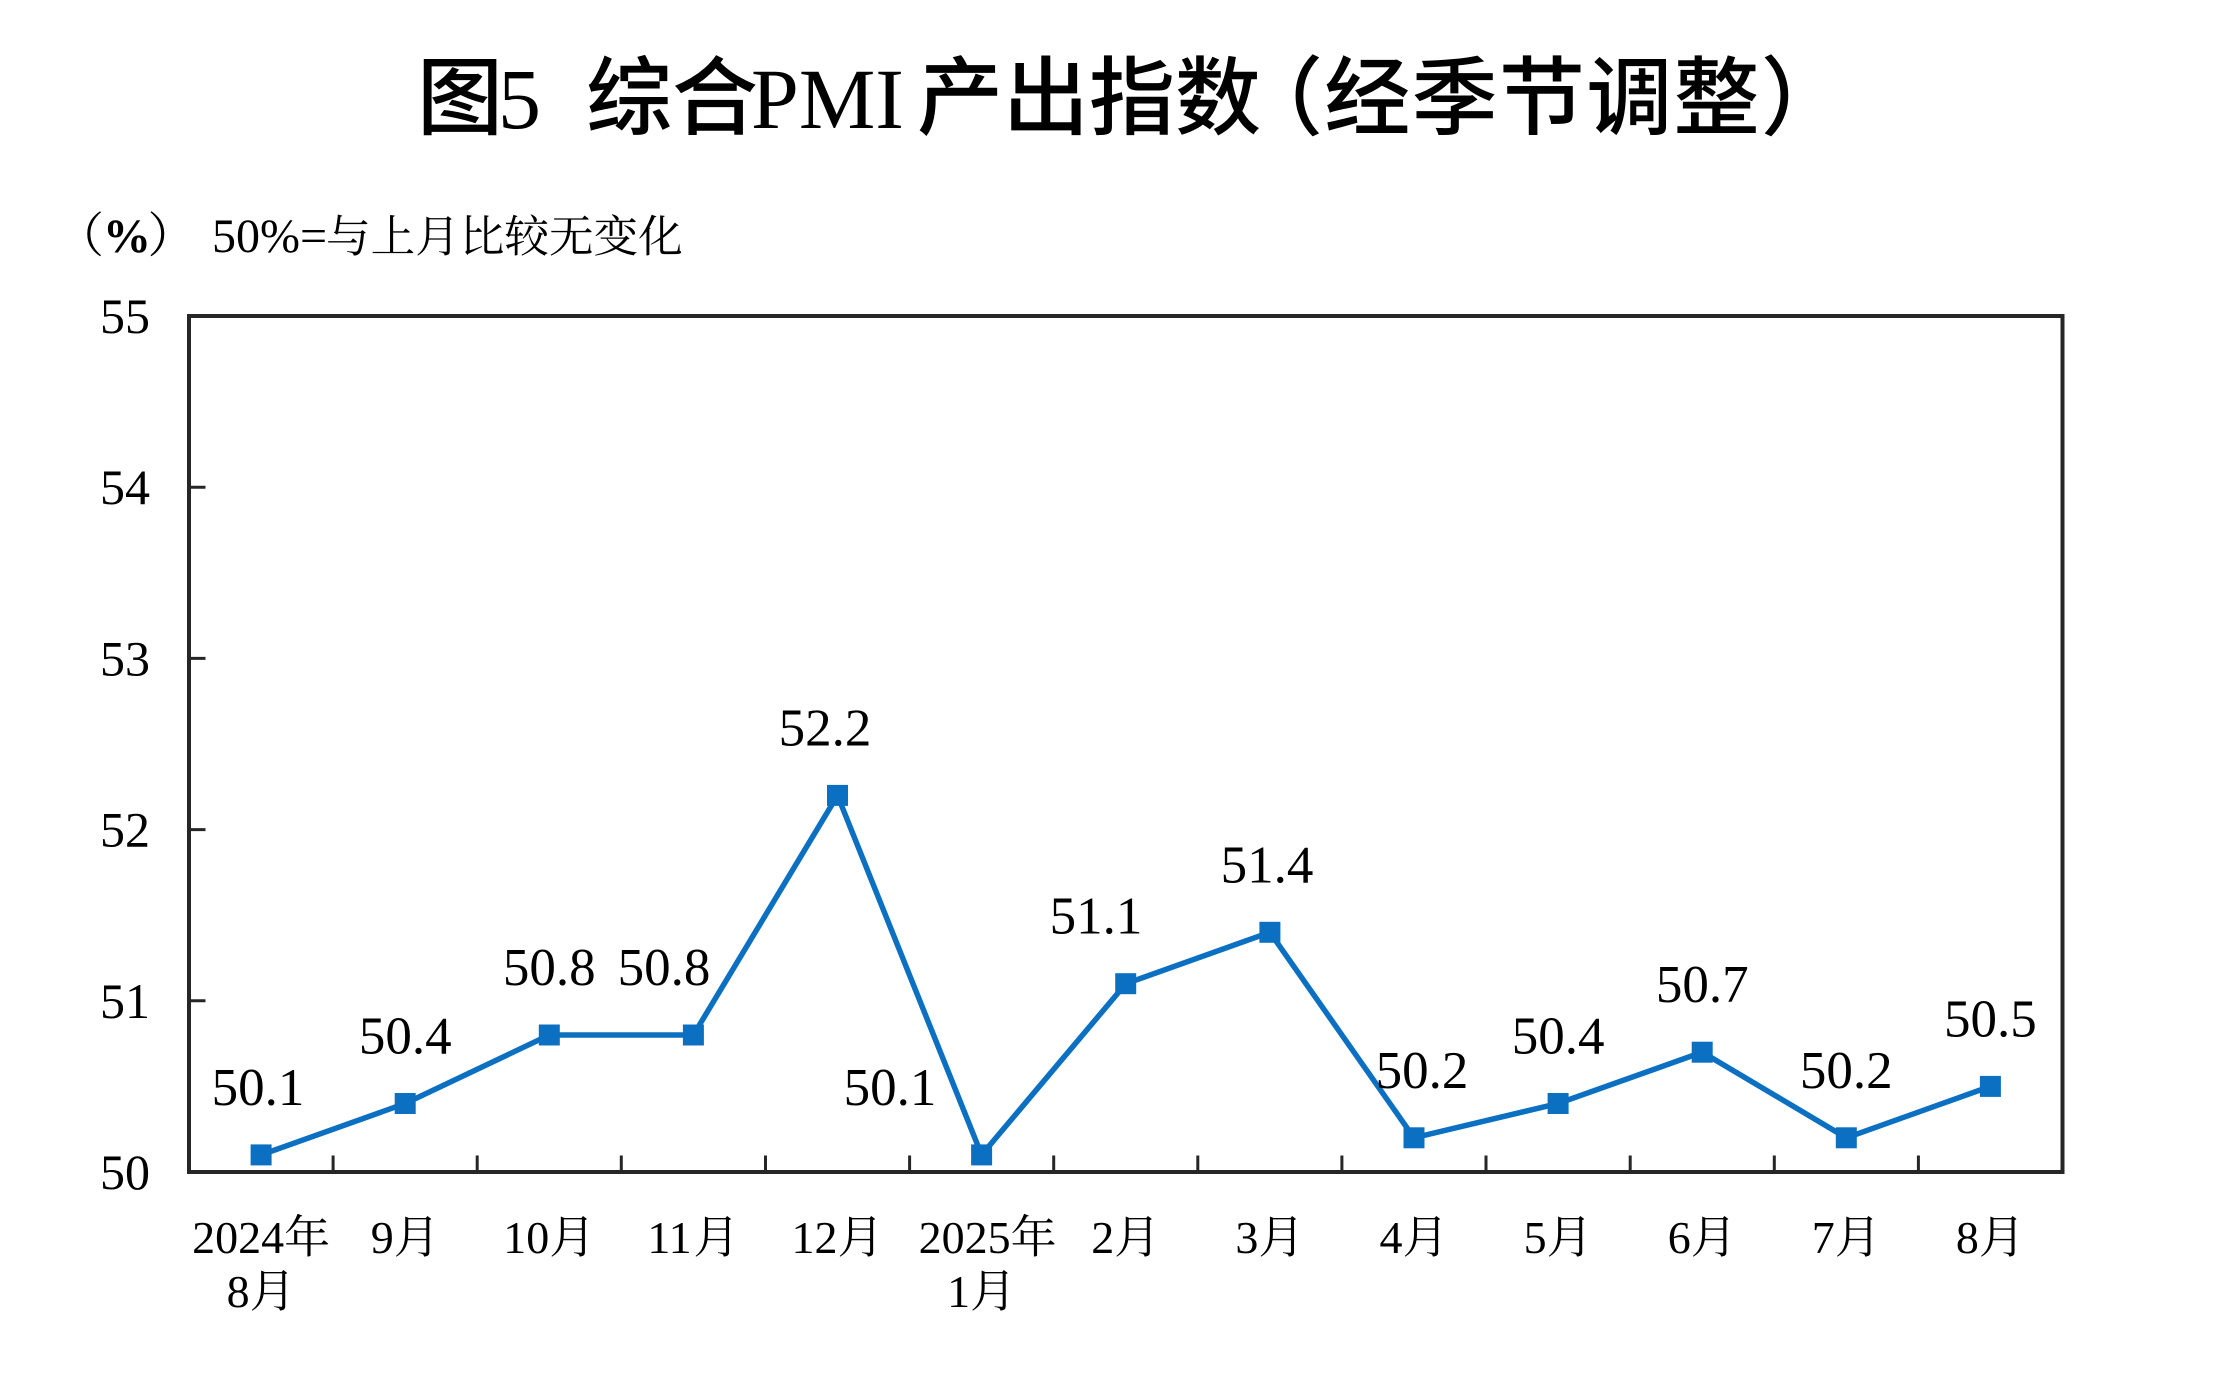  I want to click on svg-text: 3, so click(1246, 1237).